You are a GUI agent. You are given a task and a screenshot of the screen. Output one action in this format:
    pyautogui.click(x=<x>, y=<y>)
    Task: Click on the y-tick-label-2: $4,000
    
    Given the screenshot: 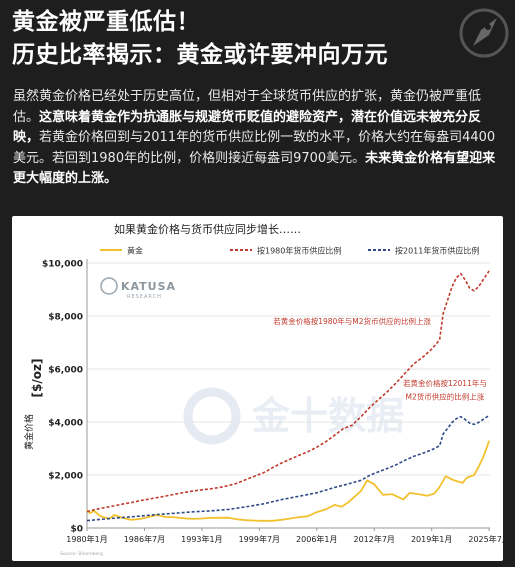 What is the action you would take?
    pyautogui.click(x=65, y=424)
    